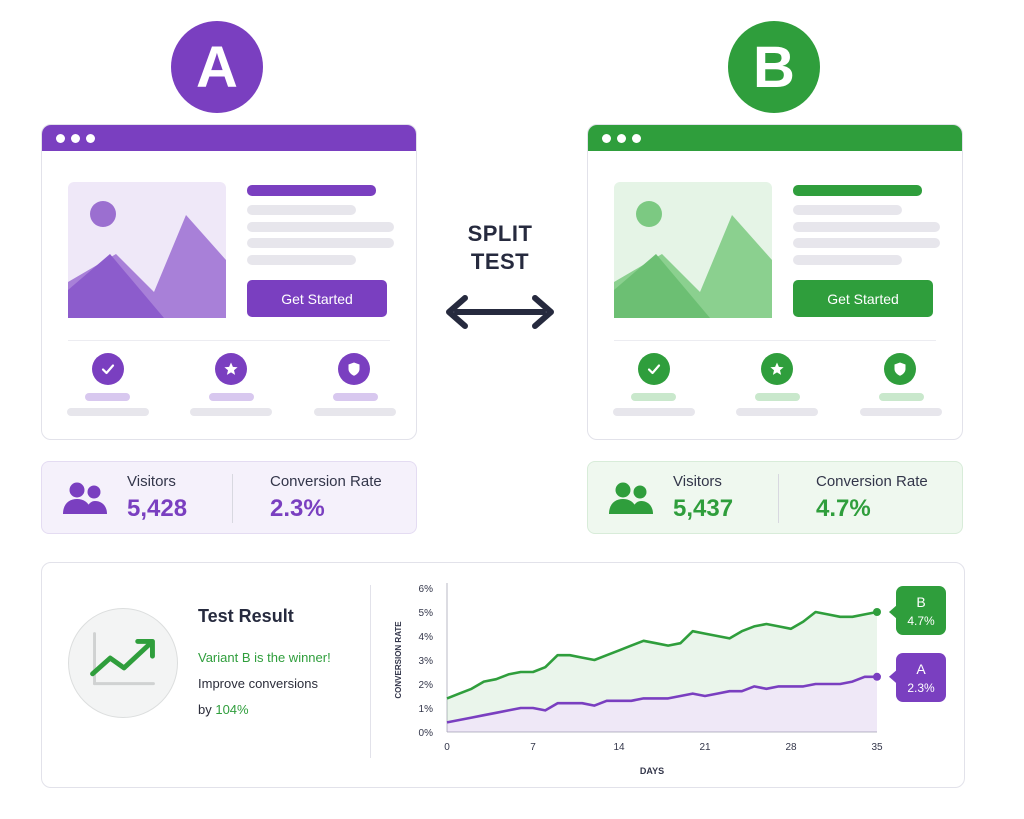 The image size is (1024, 819). Describe the element at coordinates (500, 261) in the screenshot. I see `split-label-line2: TEST` at that location.